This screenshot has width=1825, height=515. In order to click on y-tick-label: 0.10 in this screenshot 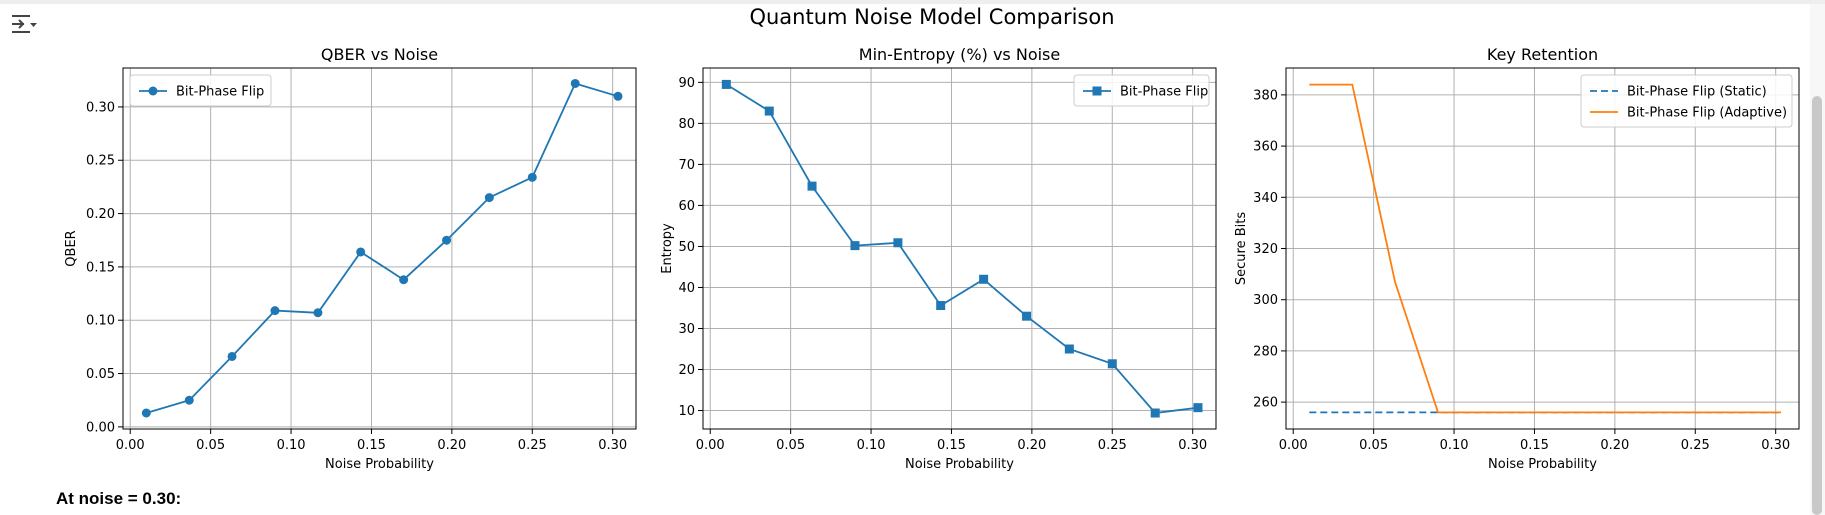, I will do `click(100, 321)`.